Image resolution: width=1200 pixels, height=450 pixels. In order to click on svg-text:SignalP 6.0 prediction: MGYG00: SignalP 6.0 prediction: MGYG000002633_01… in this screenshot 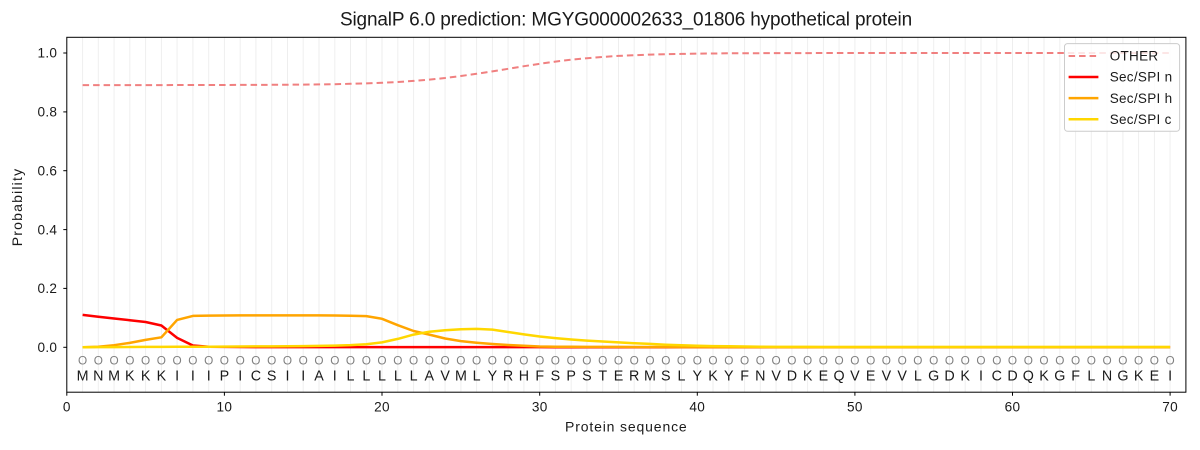, I will do `click(626, 20)`.